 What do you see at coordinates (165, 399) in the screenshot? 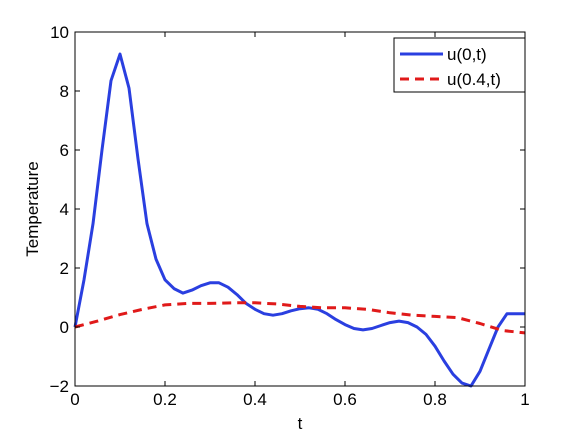
I see `x-tick-label: 0.2` at bounding box center [165, 399].